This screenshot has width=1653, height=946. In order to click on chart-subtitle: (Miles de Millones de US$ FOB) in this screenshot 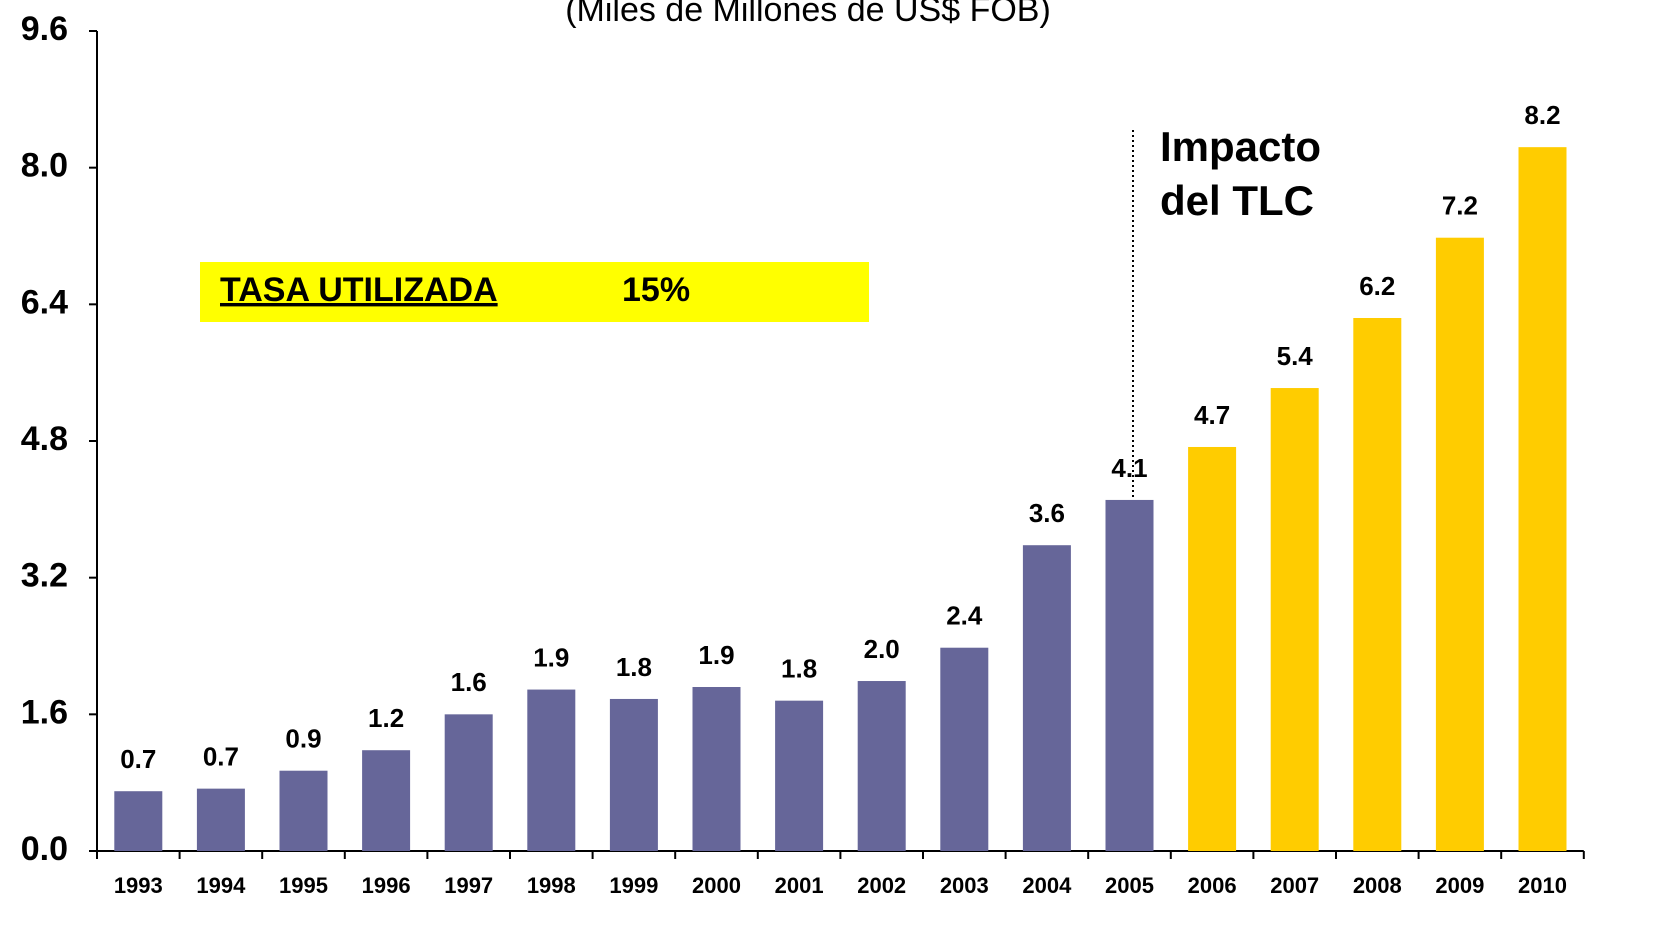, I will do `click(808, 14)`.